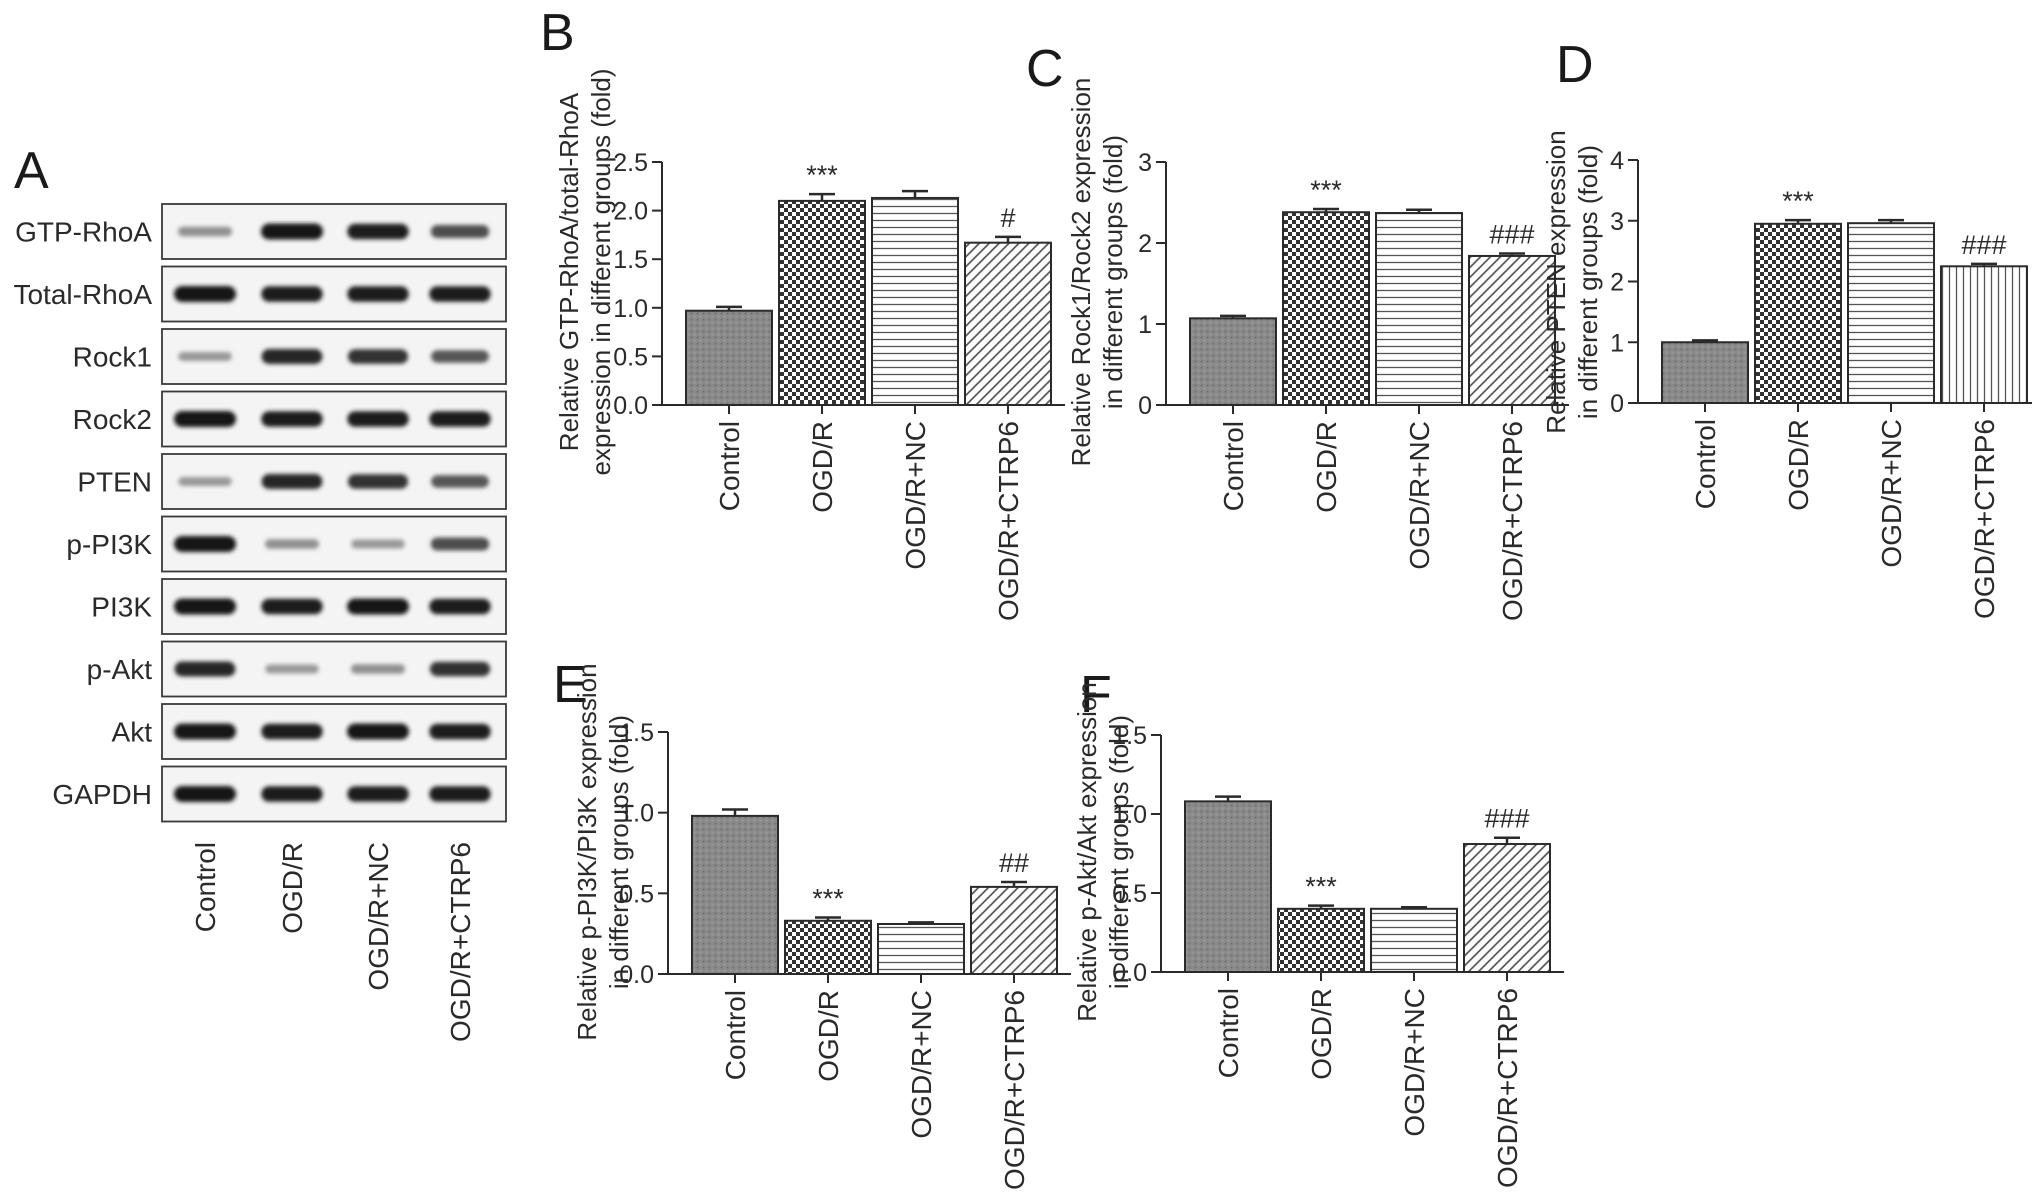 The width and height of the screenshot is (2032, 1200). I want to click on y-tick-label: 2.5, so click(630, 163).